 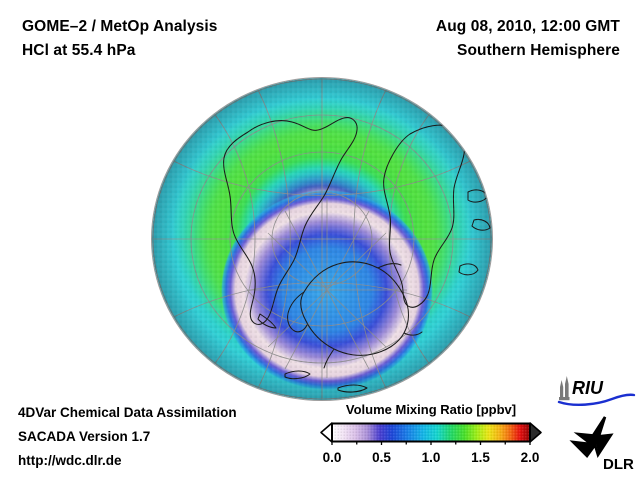 What do you see at coordinates (79, 50) in the screenshot?
I see `page-title-species: HCl at 55.4 hPa` at bounding box center [79, 50].